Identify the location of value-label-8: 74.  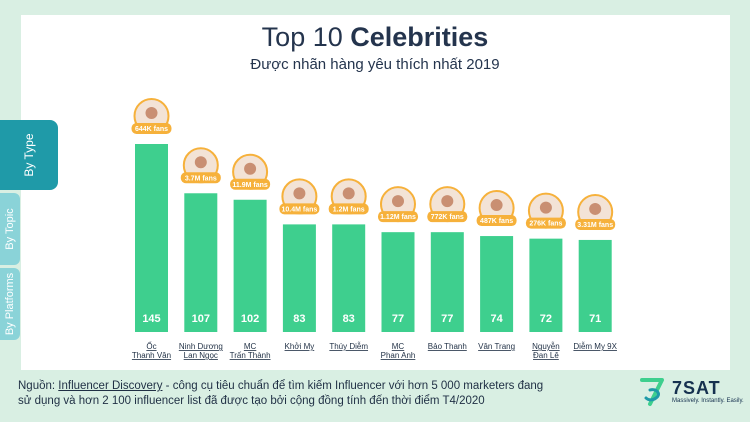
(496, 319).